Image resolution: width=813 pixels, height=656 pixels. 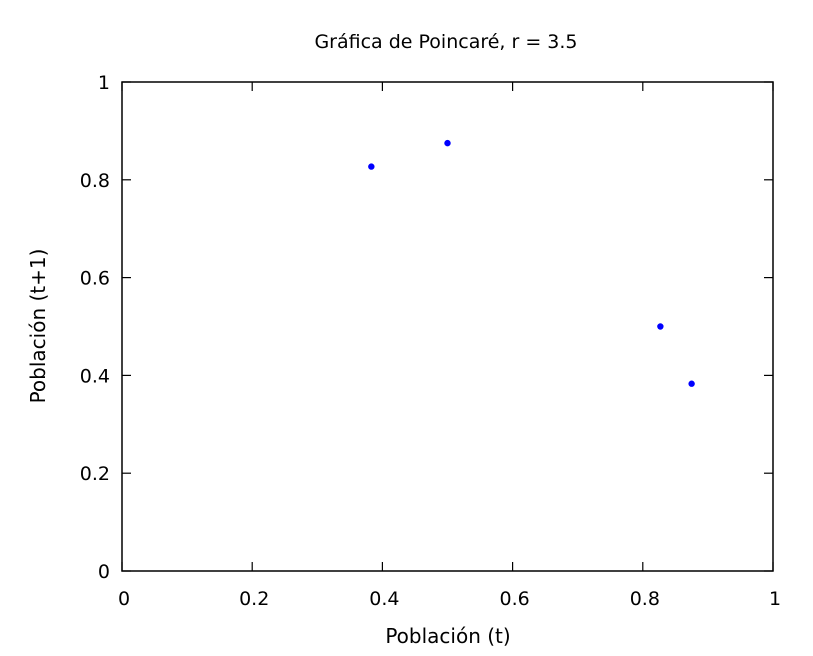 I want to click on y-tick-label: 0.2, so click(x=95, y=474).